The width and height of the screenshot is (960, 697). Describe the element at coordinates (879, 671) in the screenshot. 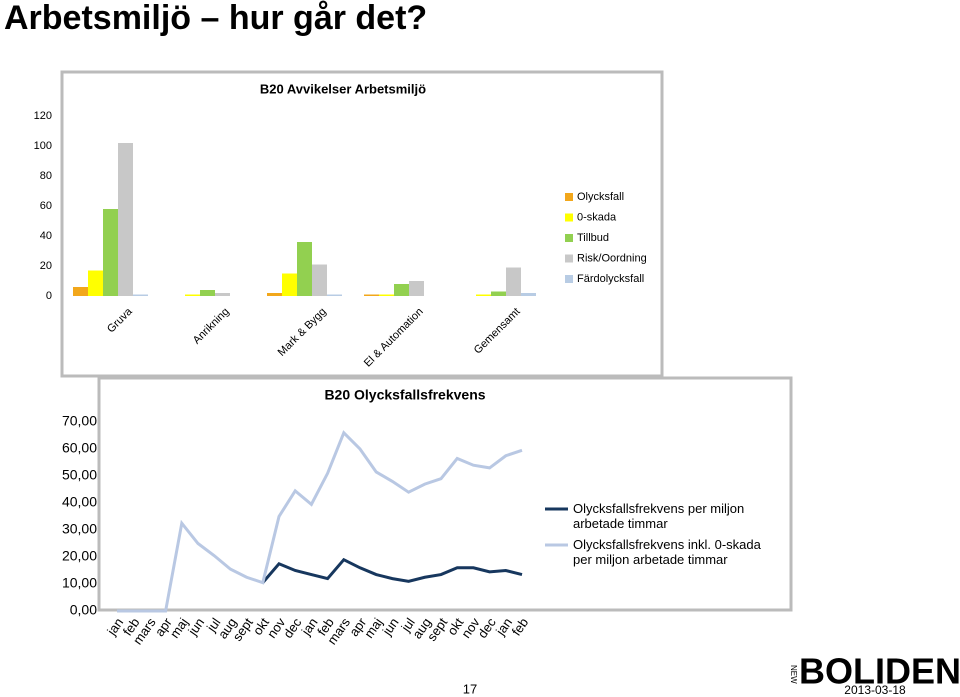

I see `logo: BOLIDEN` at that location.